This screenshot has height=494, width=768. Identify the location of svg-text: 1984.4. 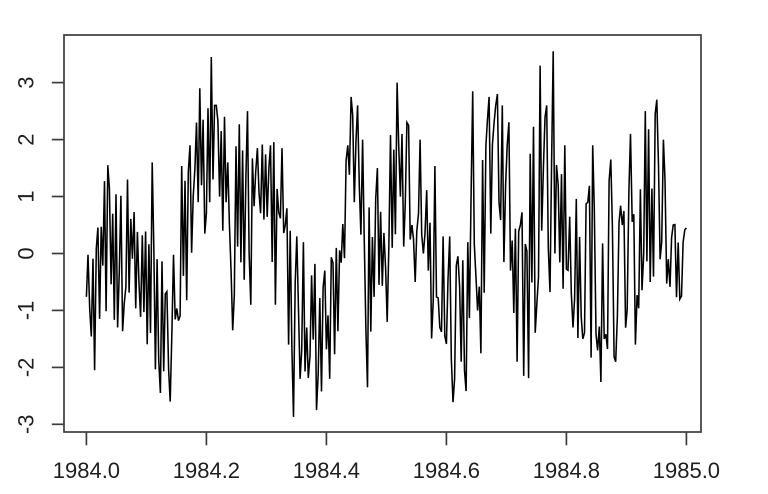
(326, 470).